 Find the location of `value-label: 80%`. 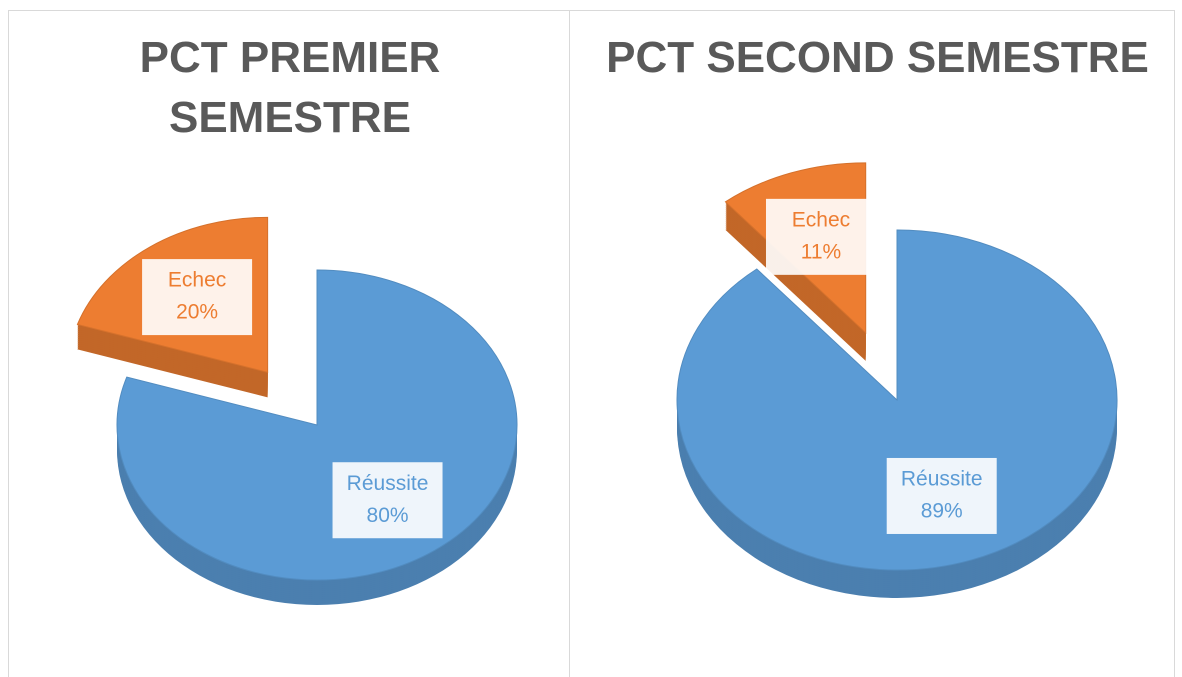

value-label: 80% is located at coordinates (388, 515).